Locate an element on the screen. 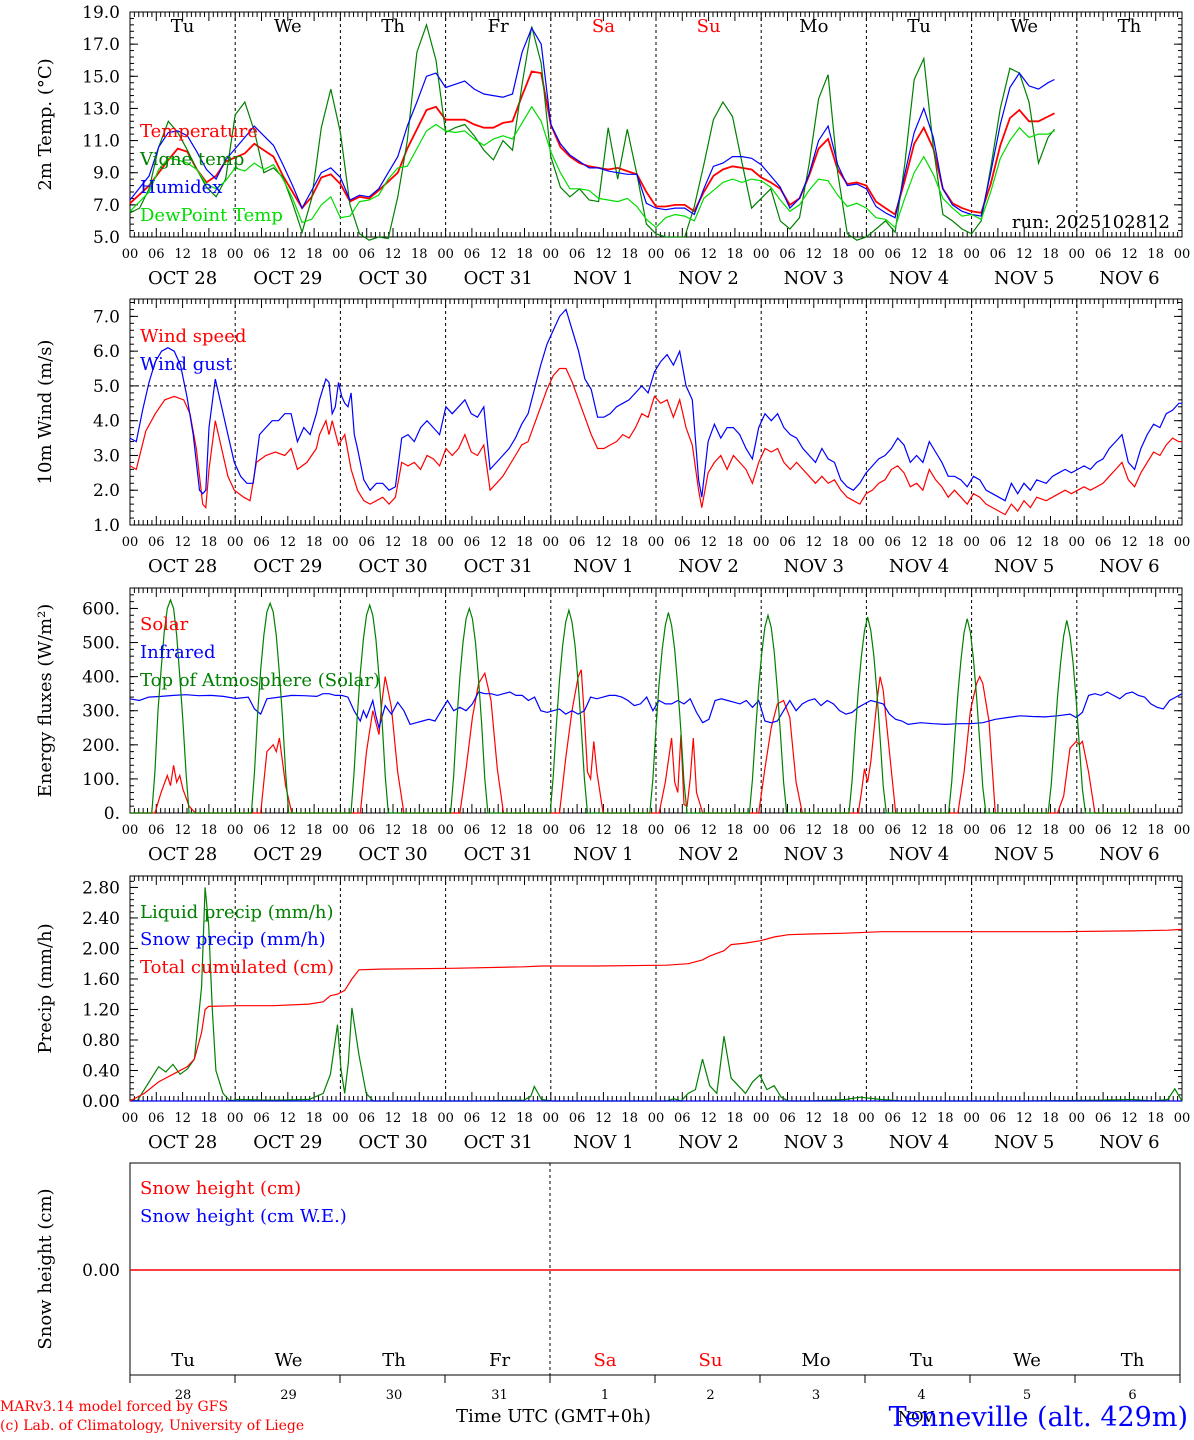 The height and width of the screenshot is (1440, 1194). series-humidex is located at coordinates (592, 122).